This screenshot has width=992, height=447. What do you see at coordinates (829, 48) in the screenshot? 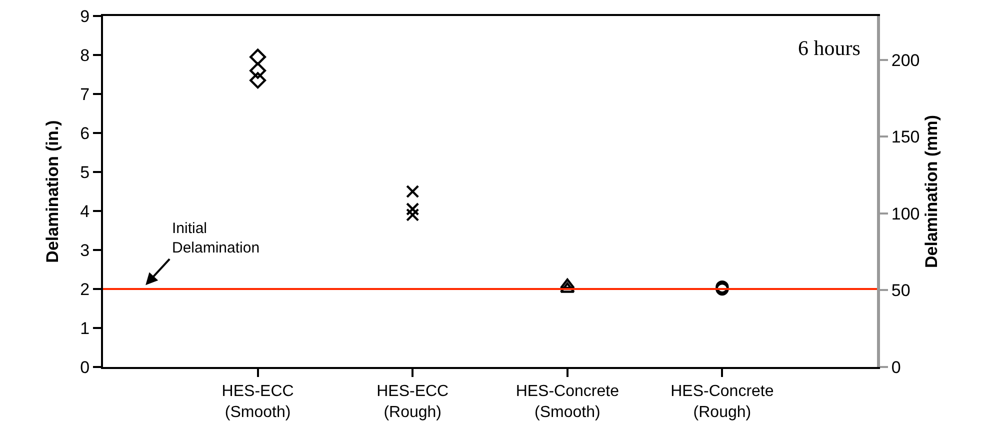
I see `annotation: 6 hours` at bounding box center [829, 48].